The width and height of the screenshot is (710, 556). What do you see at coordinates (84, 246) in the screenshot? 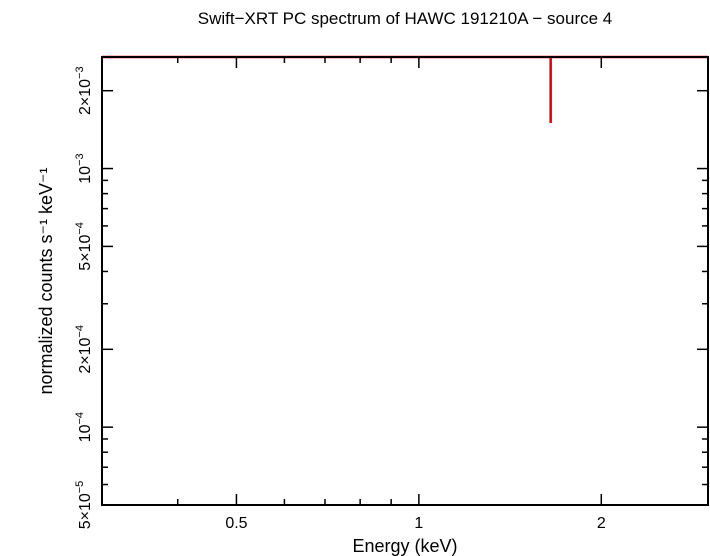
I see `y-tick-label: 5×10−4` at bounding box center [84, 246].